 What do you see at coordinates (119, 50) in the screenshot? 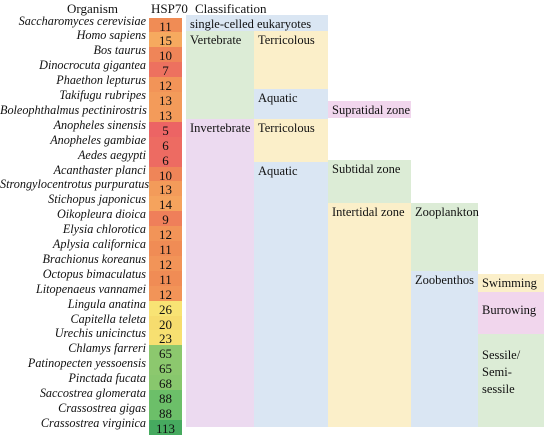
I see `organism-name: Bos taurus` at bounding box center [119, 50].